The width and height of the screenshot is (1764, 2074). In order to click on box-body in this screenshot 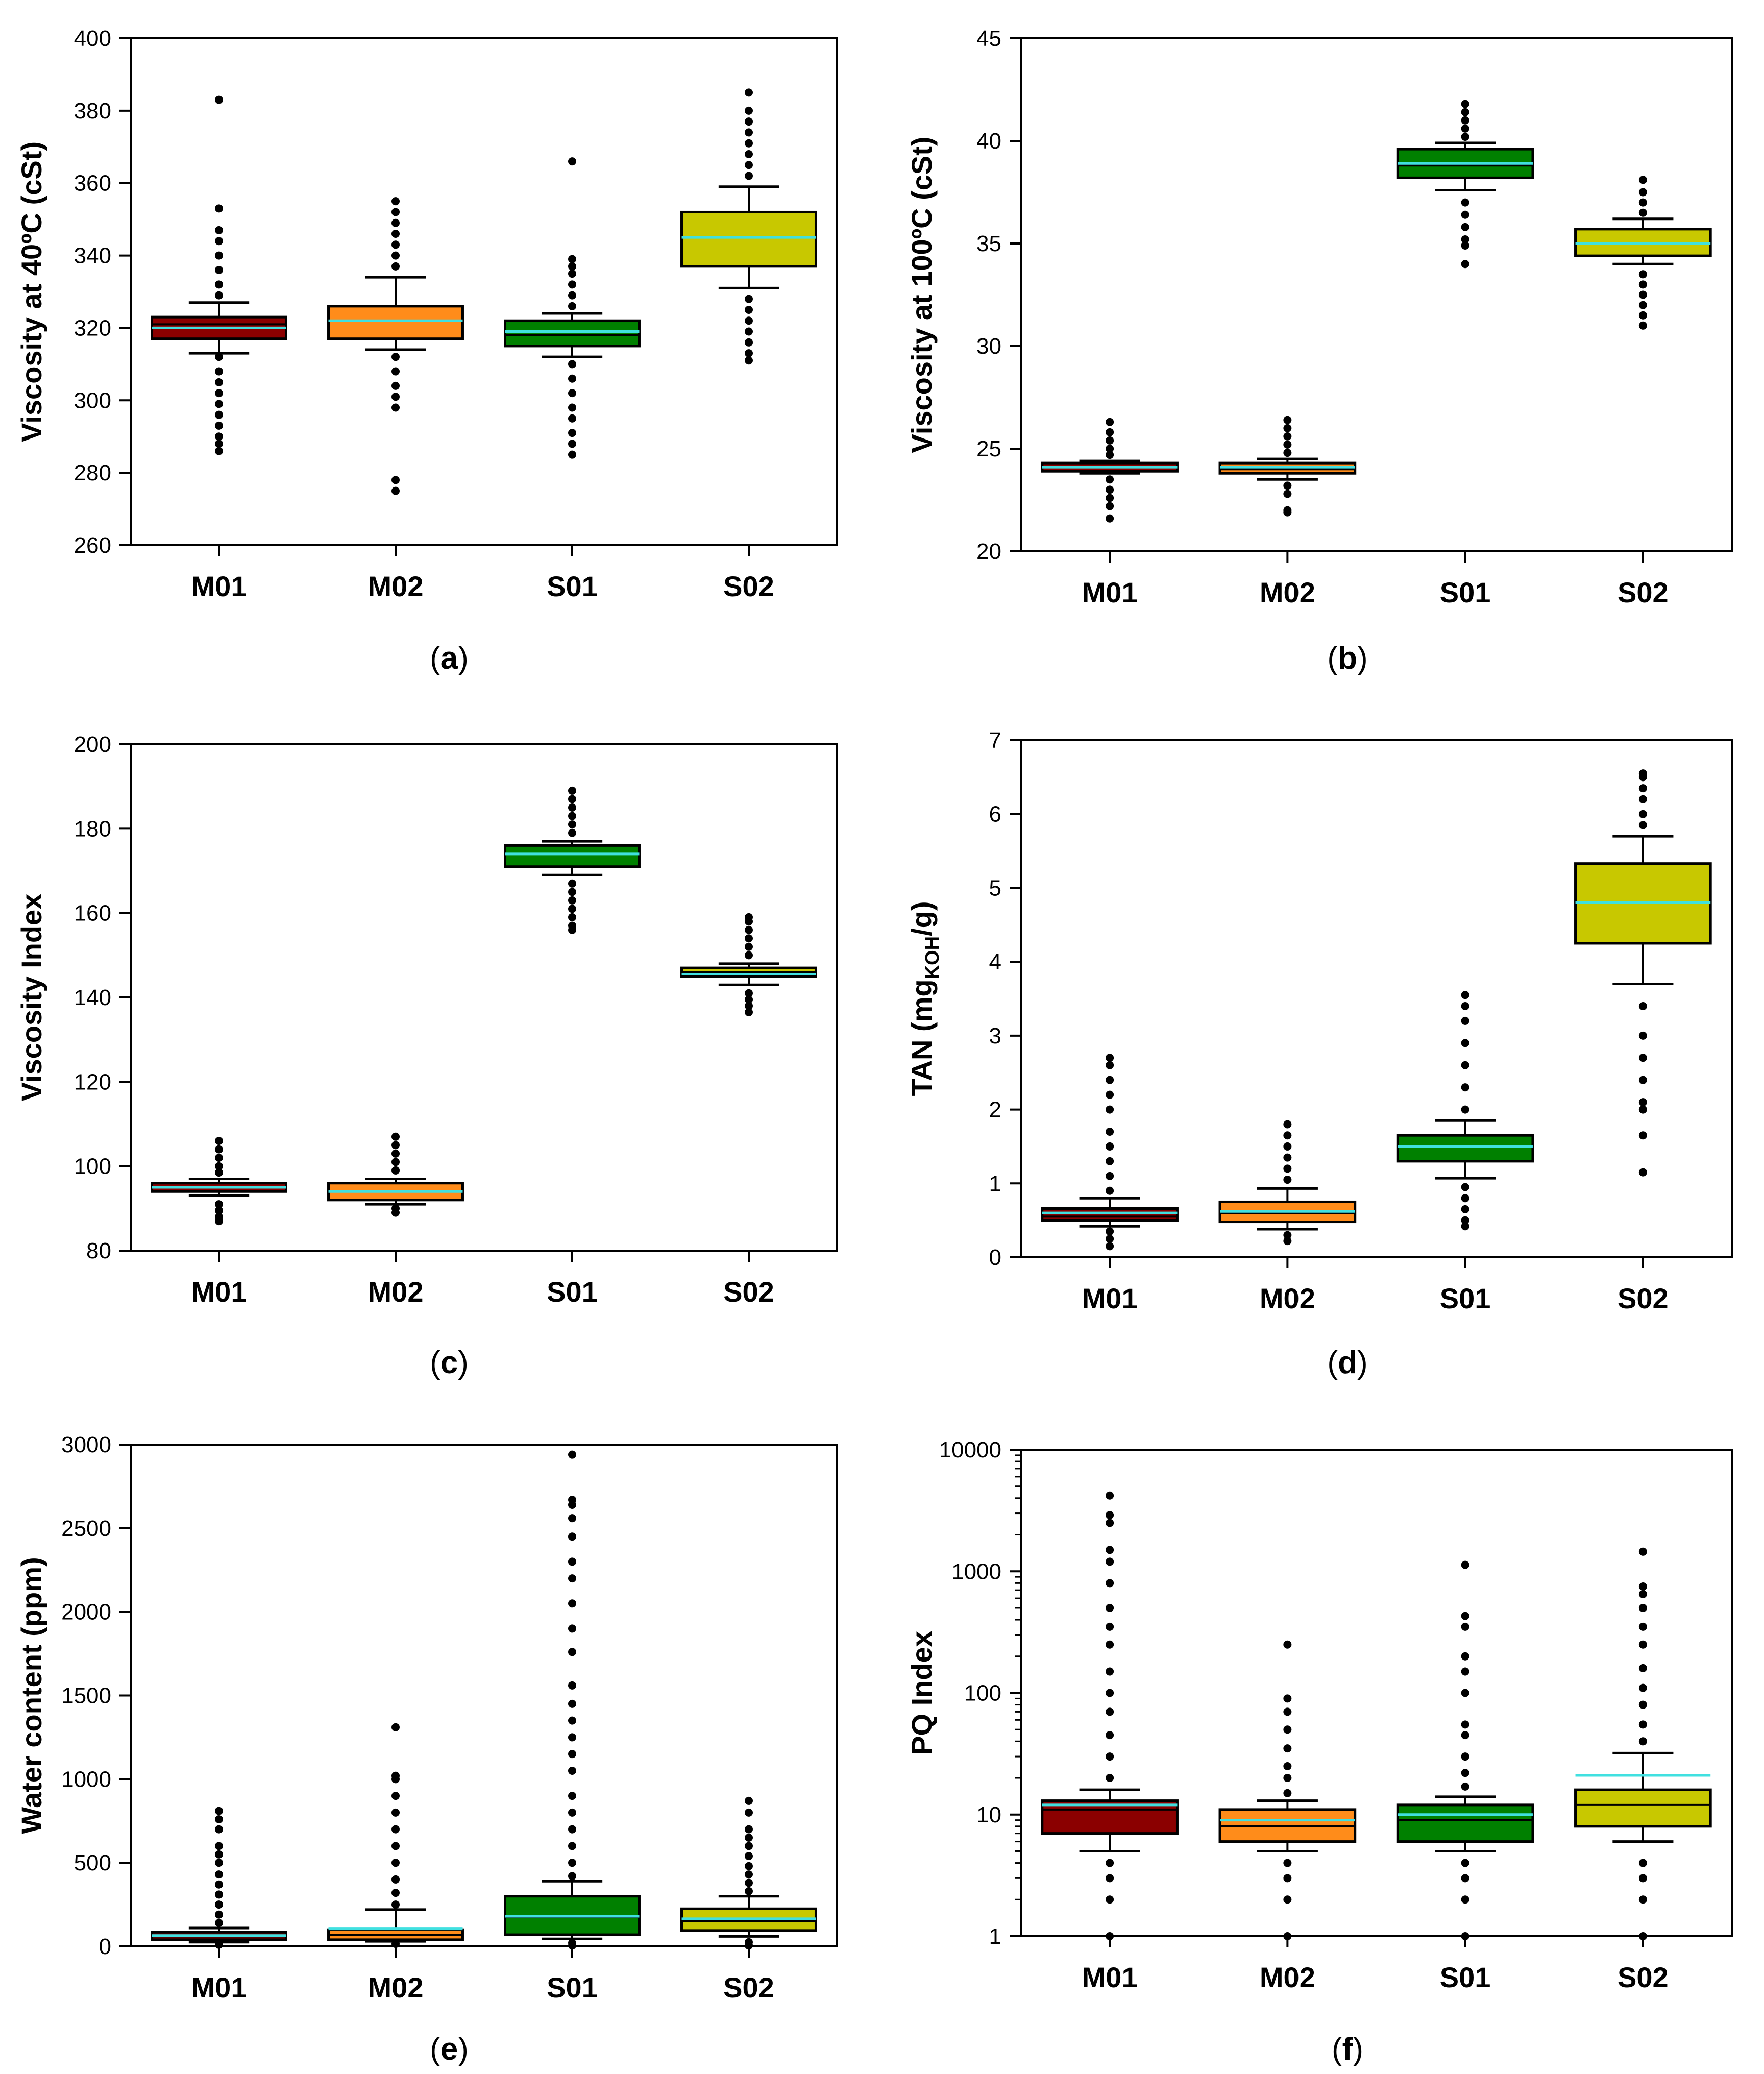, I will do `click(1110, 1215)`.